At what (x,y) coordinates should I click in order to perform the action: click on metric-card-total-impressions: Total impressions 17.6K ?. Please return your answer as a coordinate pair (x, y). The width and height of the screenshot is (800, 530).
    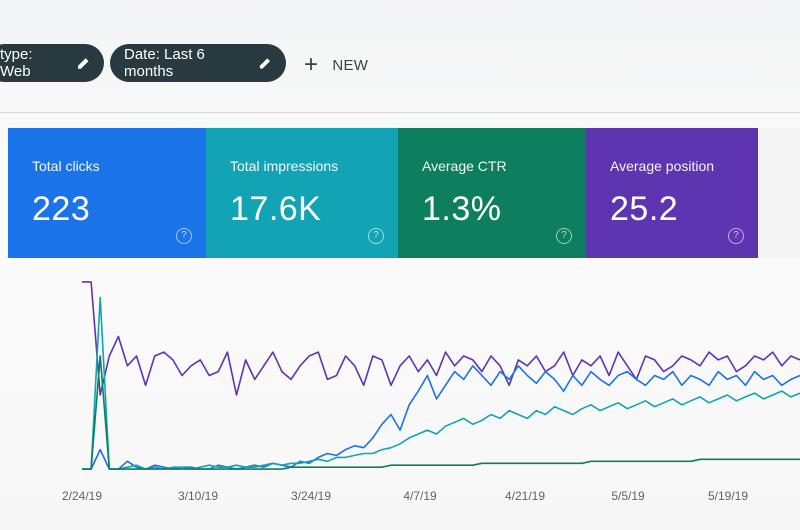
    Looking at the image, I should click on (302, 193).